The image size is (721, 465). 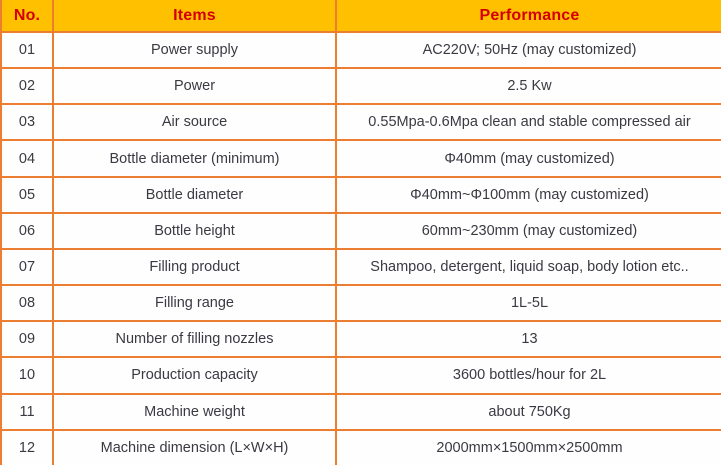 What do you see at coordinates (27, 230) in the screenshot?
I see `cell-no: 06` at bounding box center [27, 230].